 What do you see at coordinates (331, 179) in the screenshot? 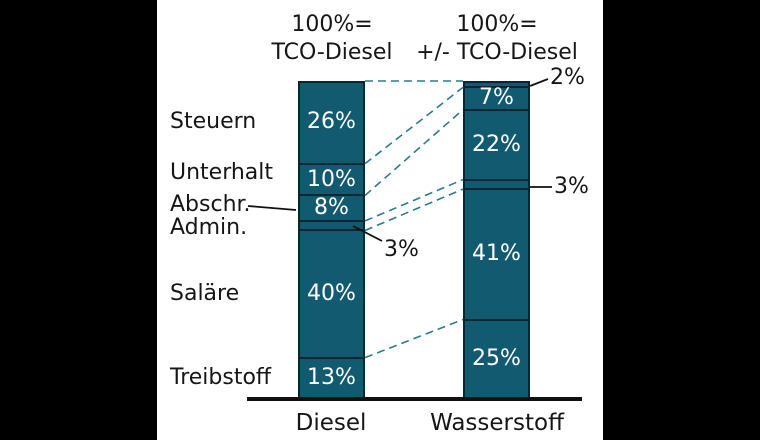
I see `segment-label-diesel-unterhalt: 10%` at bounding box center [331, 179].